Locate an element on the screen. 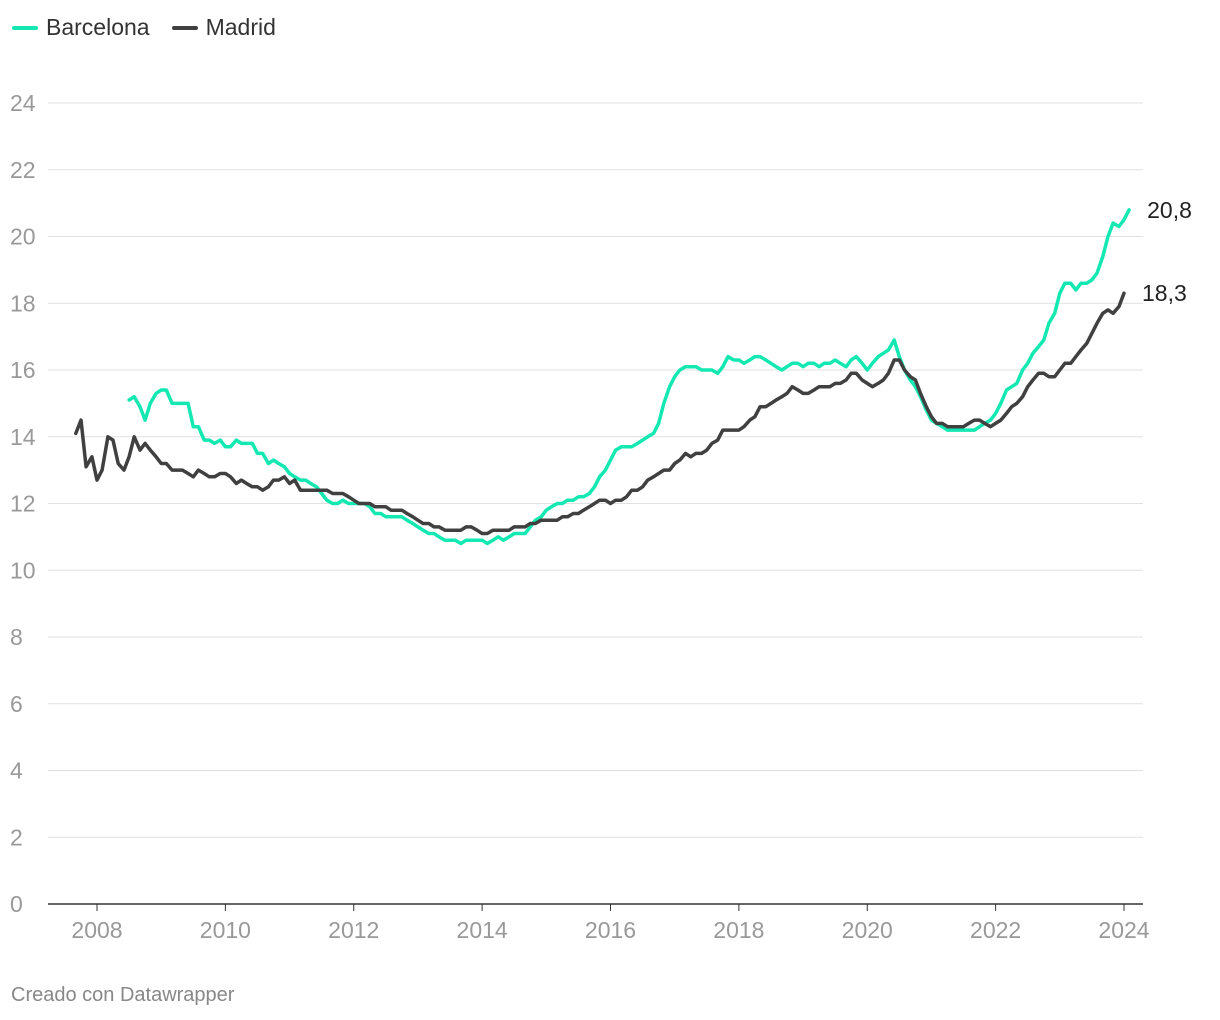  end-labels: 20,8 18,3 is located at coordinates (1167, 251).